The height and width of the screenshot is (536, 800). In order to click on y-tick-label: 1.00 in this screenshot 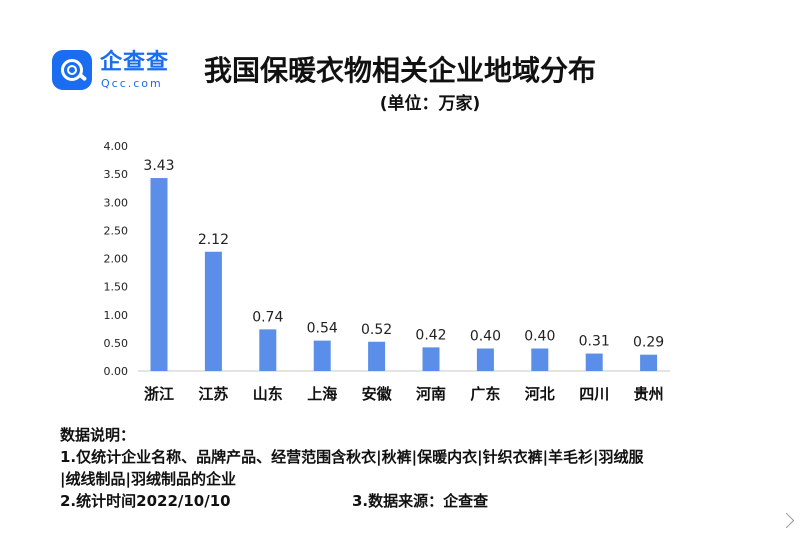, I will do `click(116, 315)`.